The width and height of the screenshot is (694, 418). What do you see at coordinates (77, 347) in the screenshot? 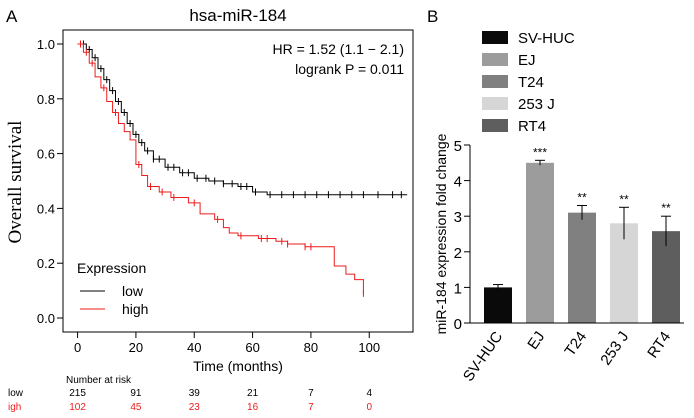
I see `km-x-tick-label: 0` at bounding box center [77, 347].